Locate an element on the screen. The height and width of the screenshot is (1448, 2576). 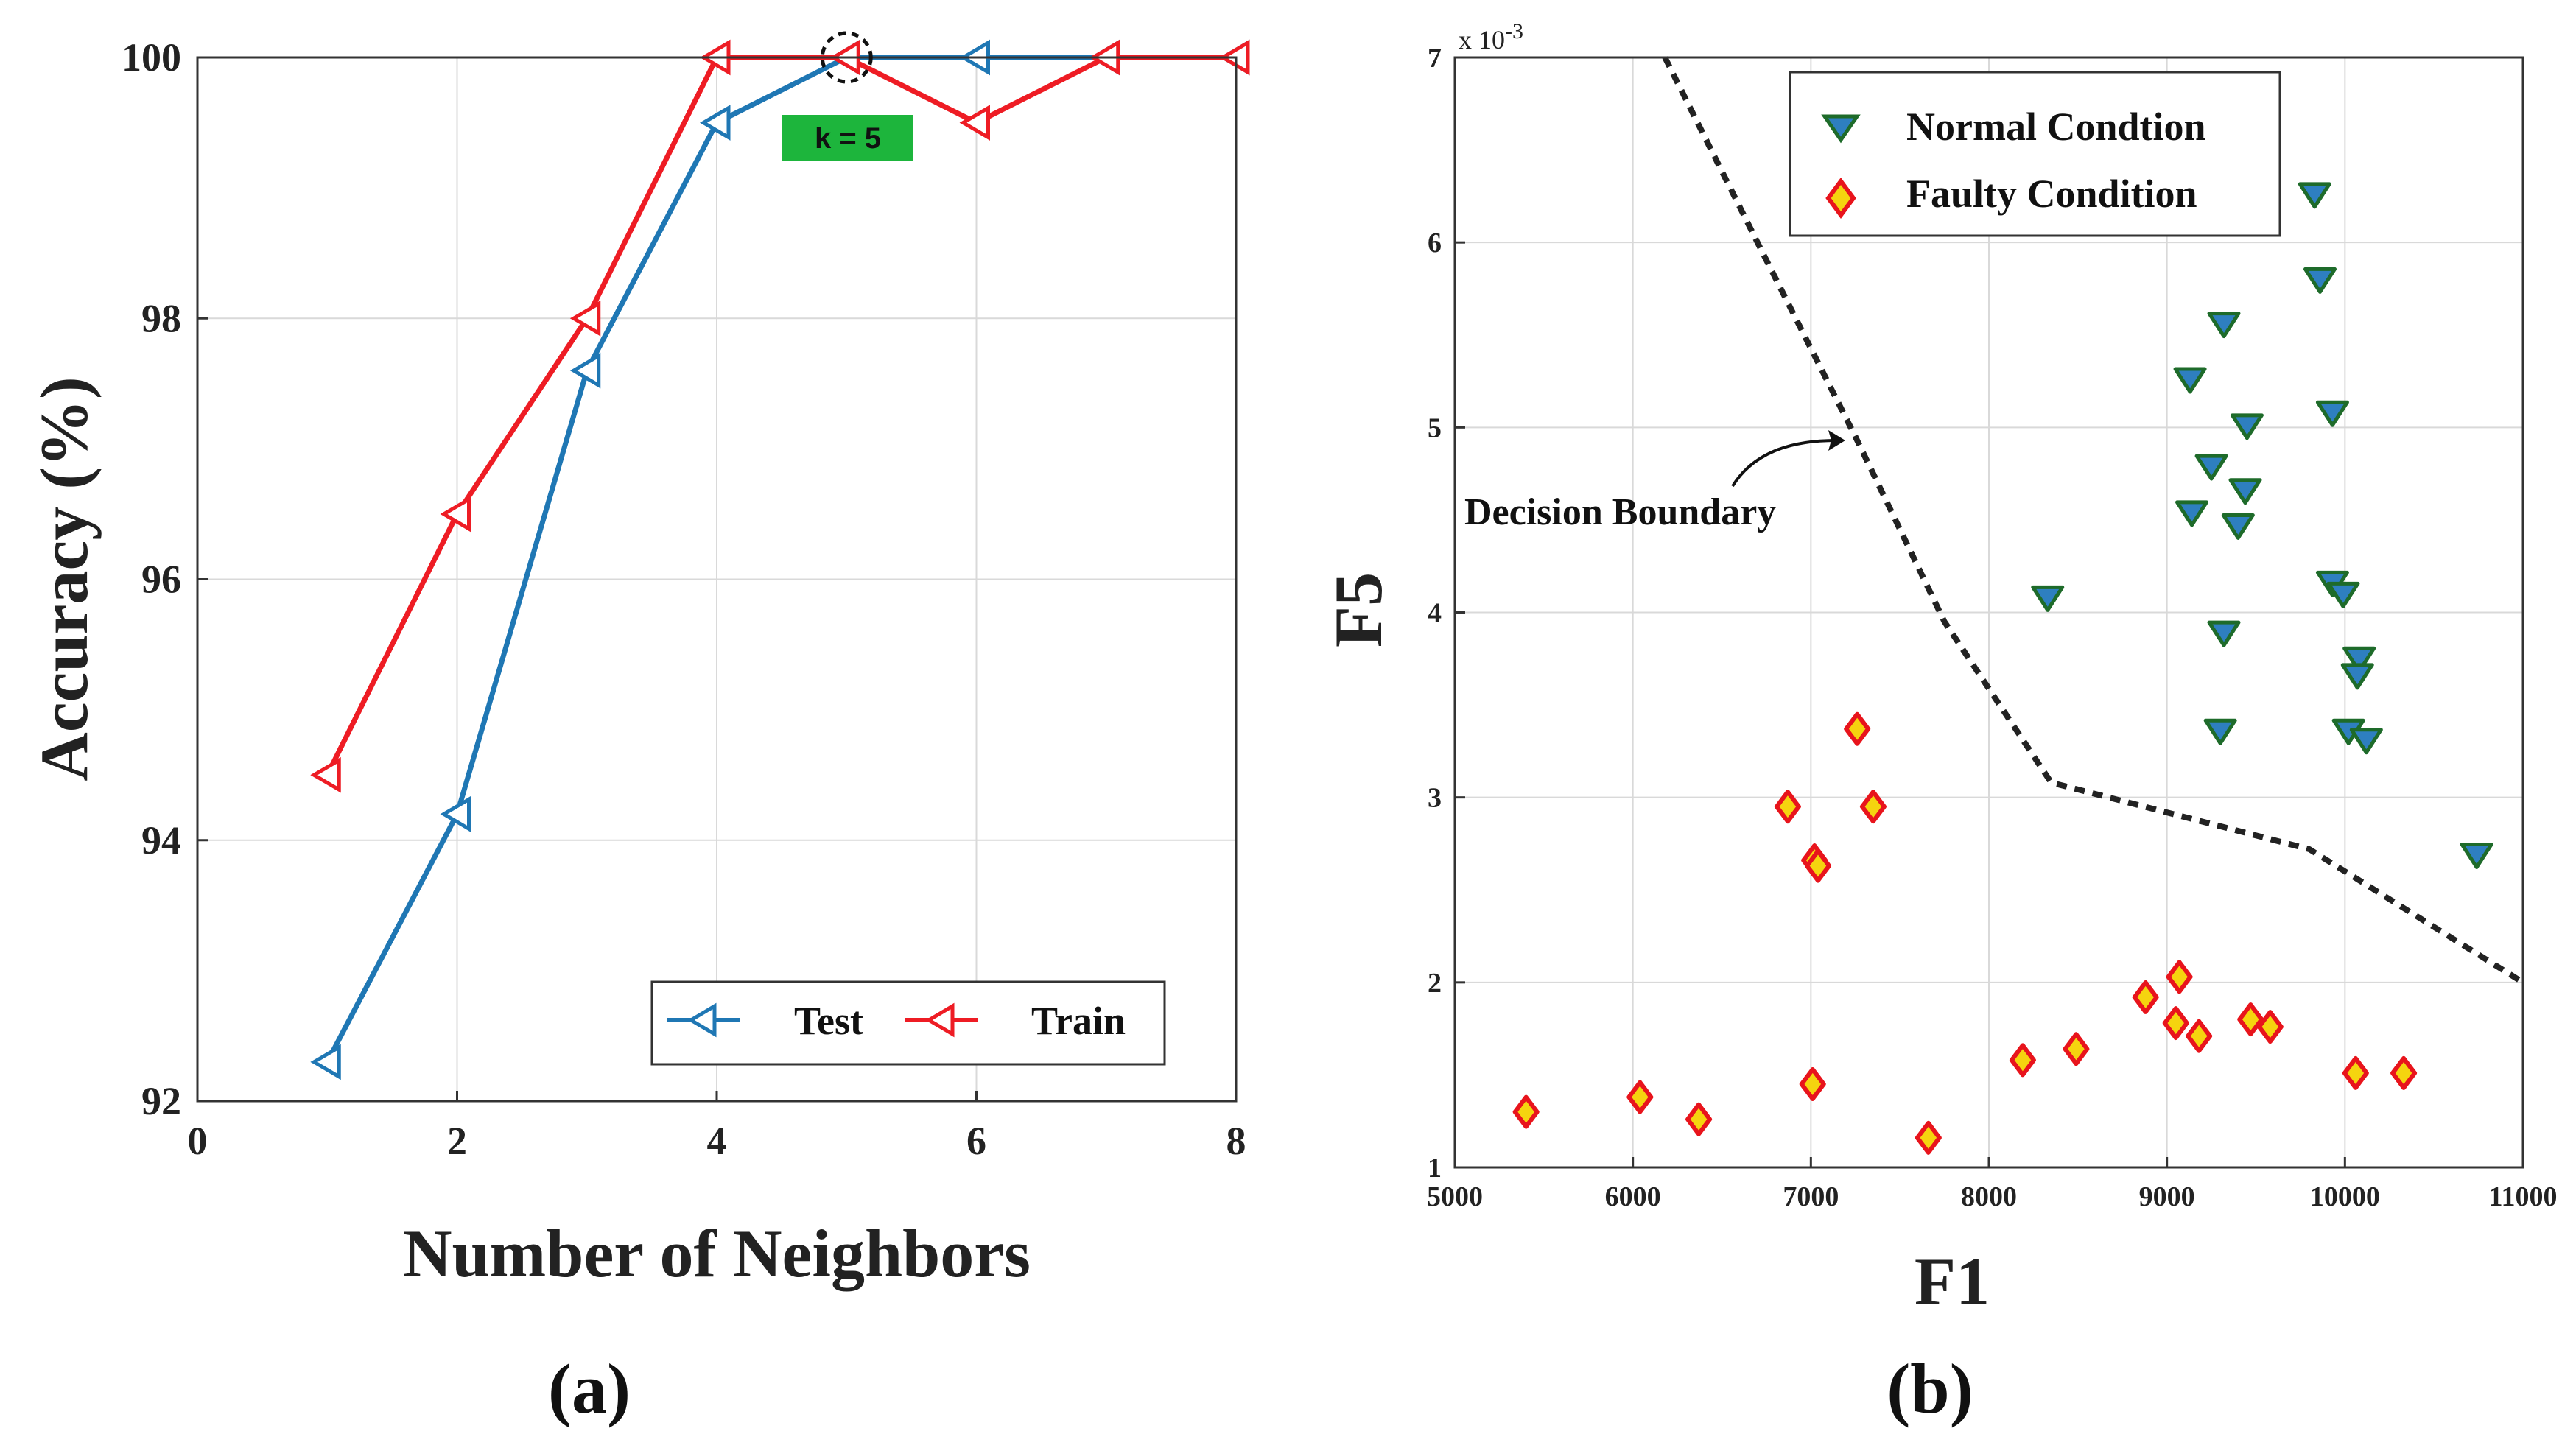
panel-b-ytick-label: 6 is located at coordinates (1435, 243).